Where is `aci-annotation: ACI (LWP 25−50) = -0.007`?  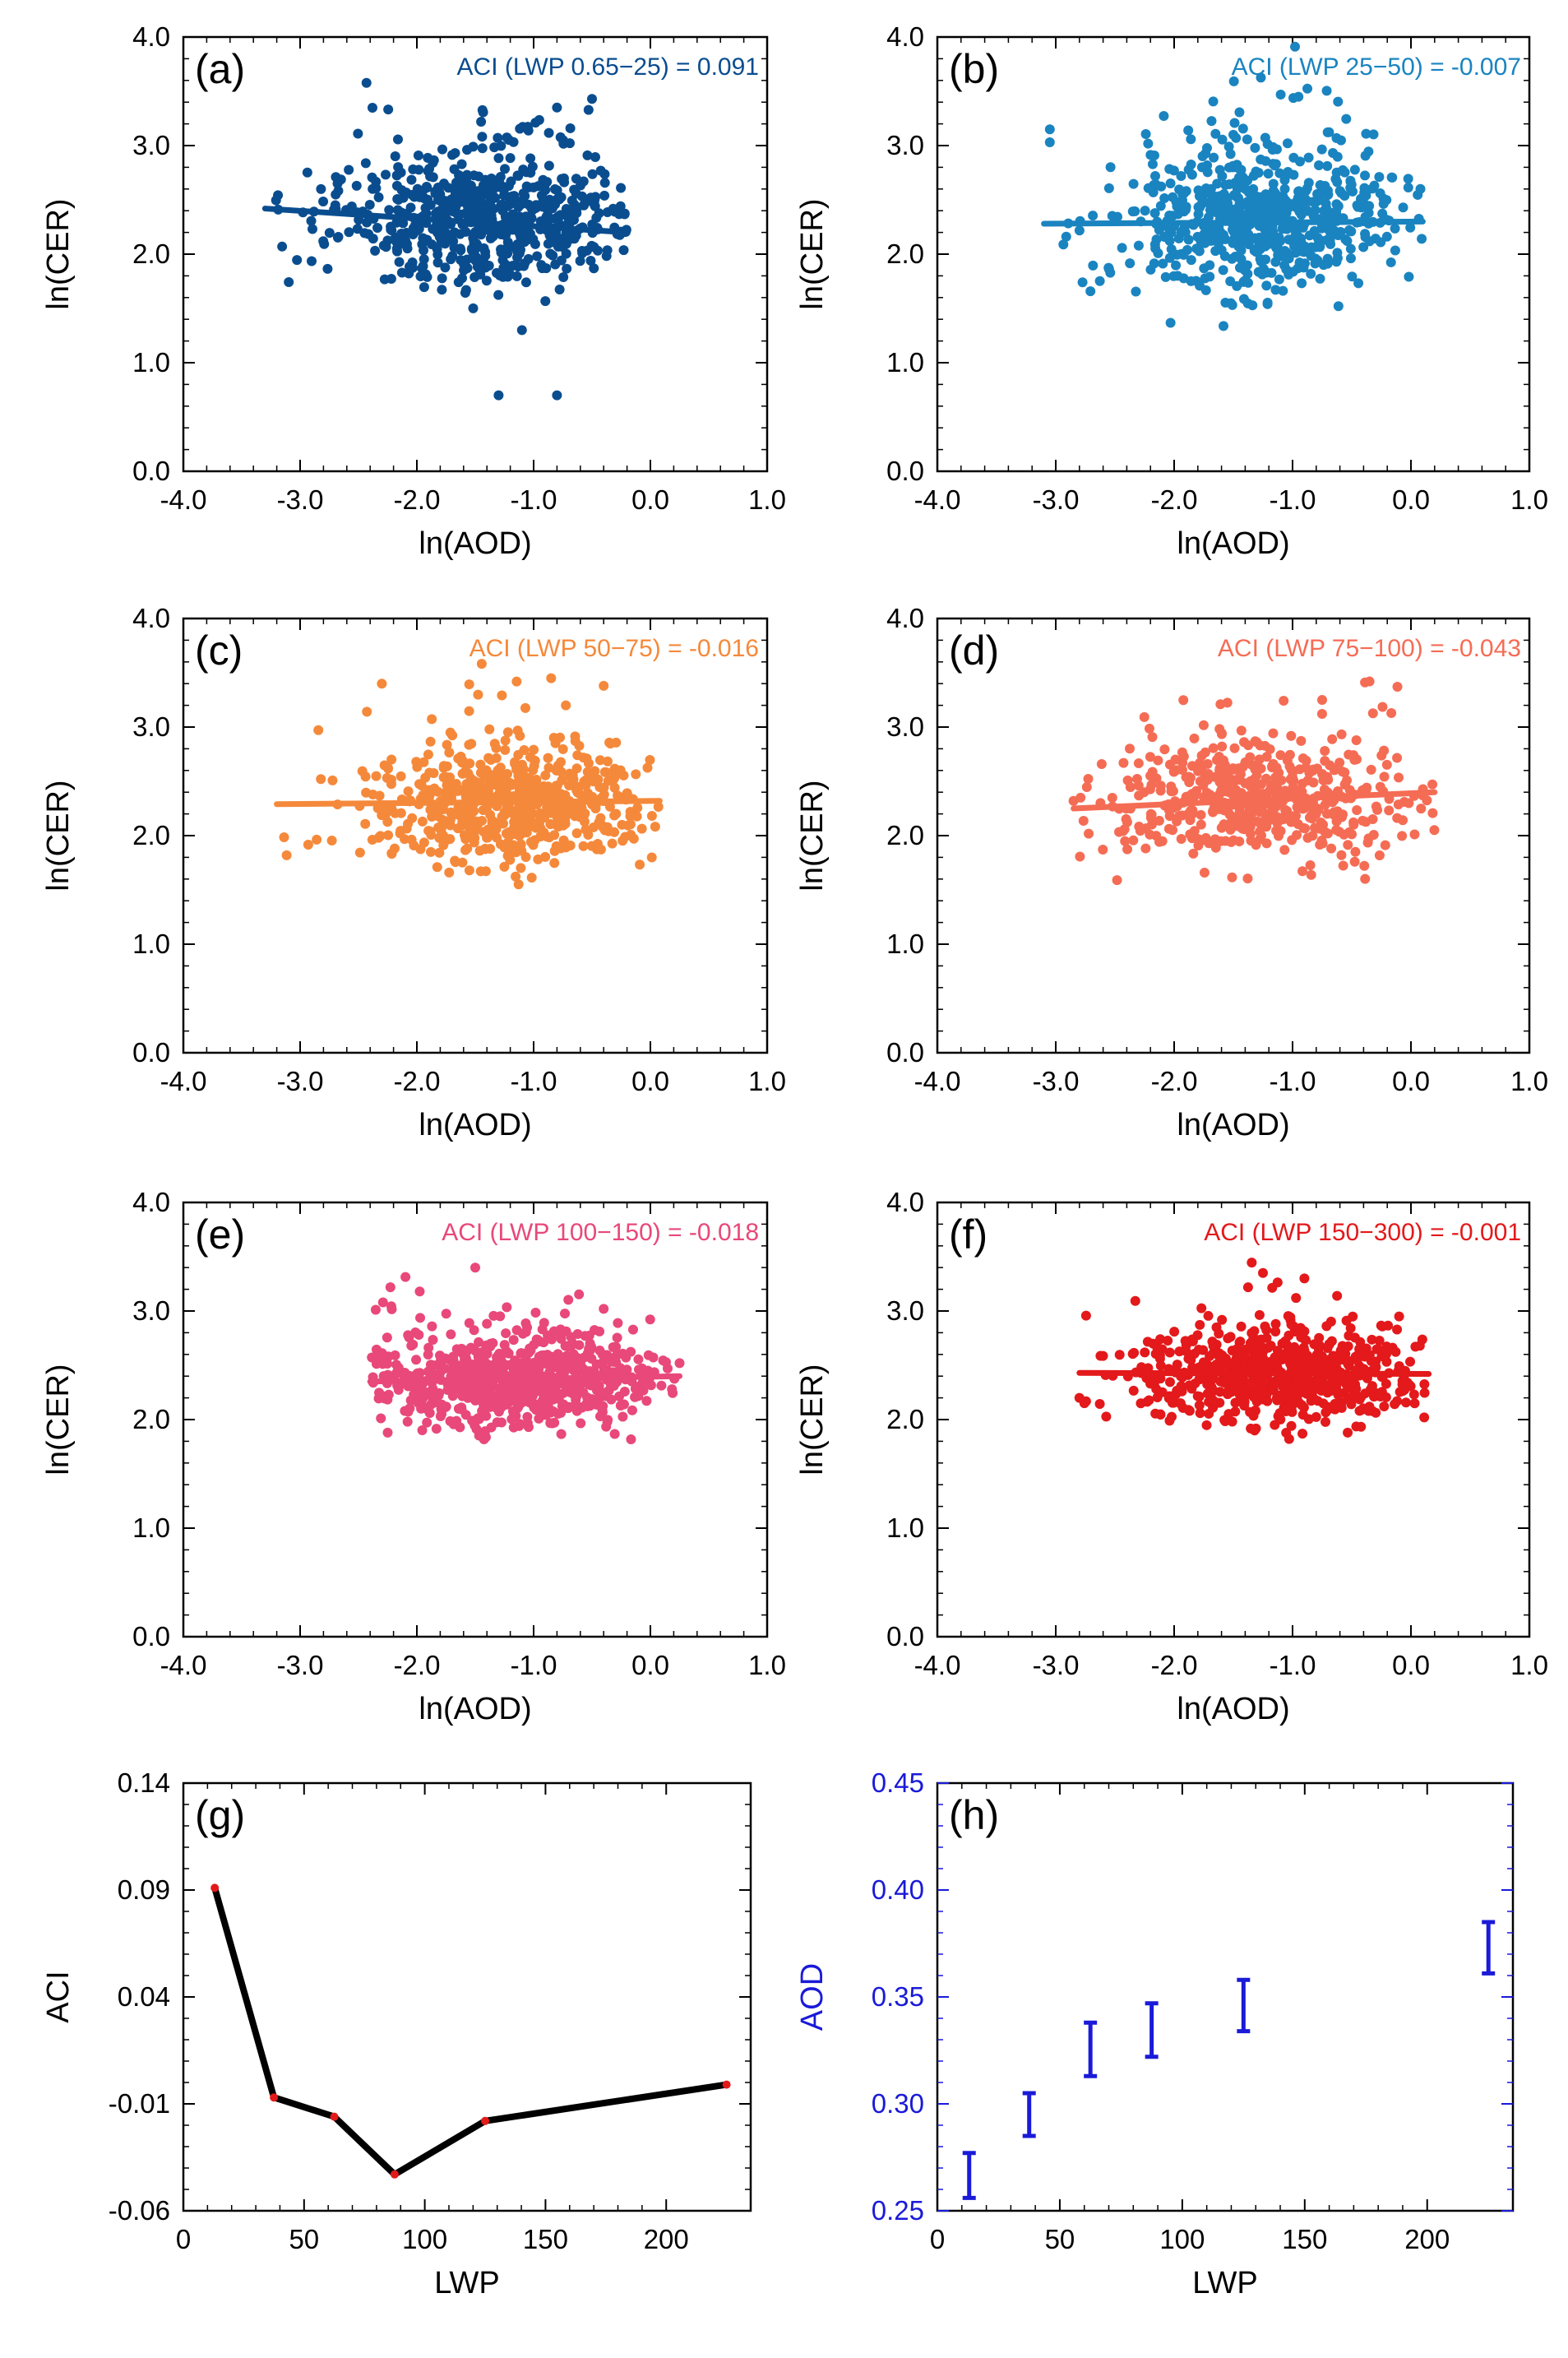 aci-annotation: ACI (LWP 25−50) = -0.007 is located at coordinates (1376, 67).